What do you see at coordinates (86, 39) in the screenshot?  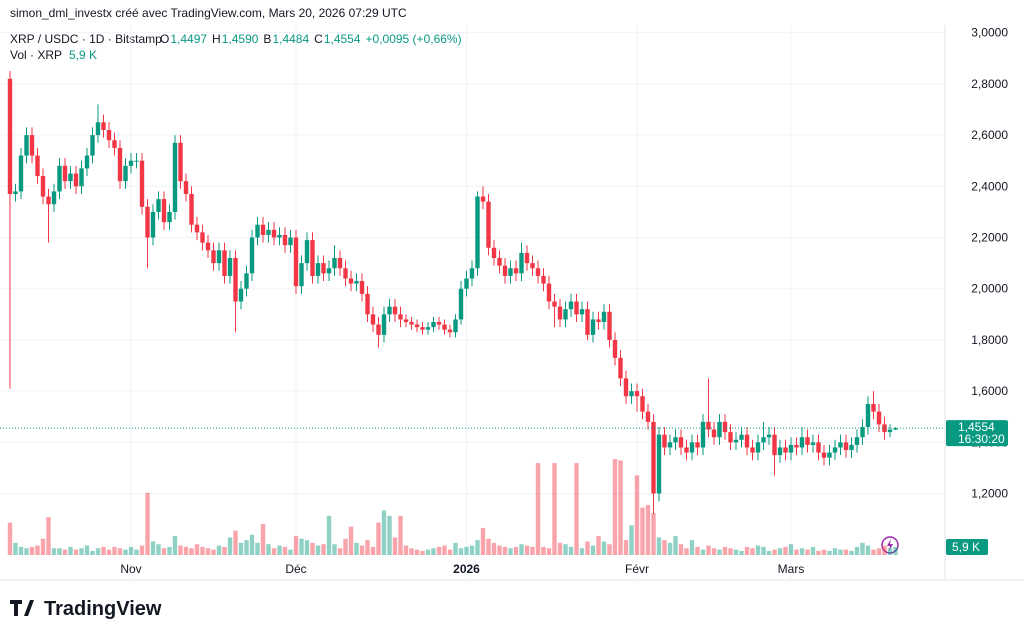 I see `symbol: XRP / USDC · 1D · Bitstamp` at bounding box center [86, 39].